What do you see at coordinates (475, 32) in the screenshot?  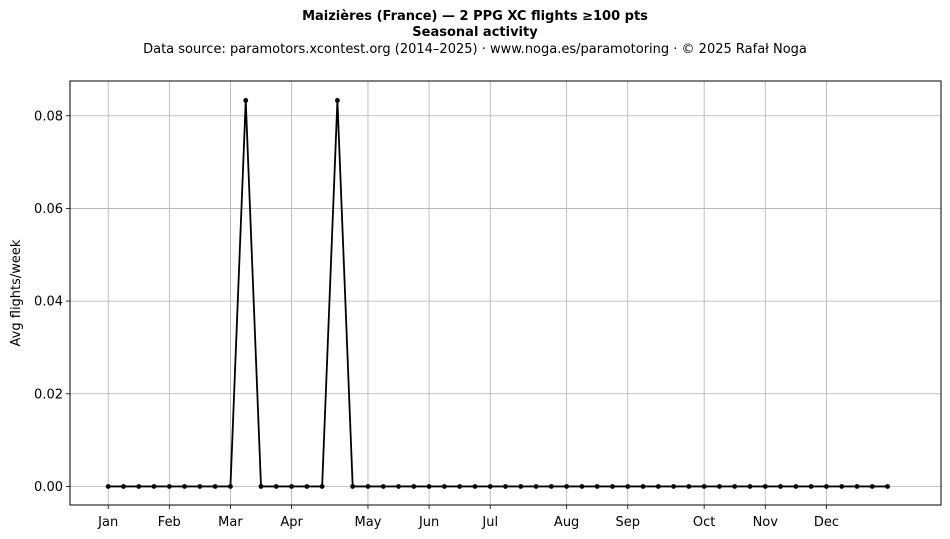 I see `chart-subtitle: Seasonal activity` at bounding box center [475, 32].